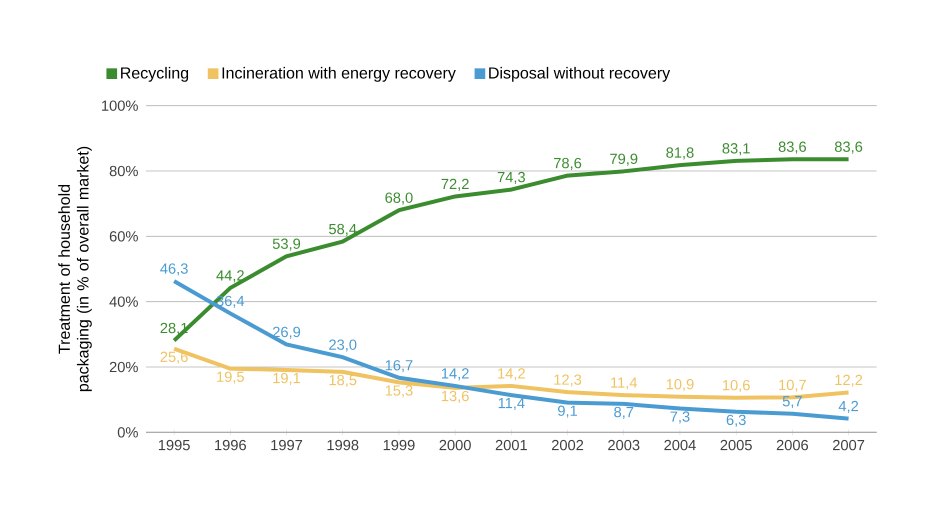 This screenshot has width=937, height=507. I want to click on x-tick-label: 1995, so click(174, 445).